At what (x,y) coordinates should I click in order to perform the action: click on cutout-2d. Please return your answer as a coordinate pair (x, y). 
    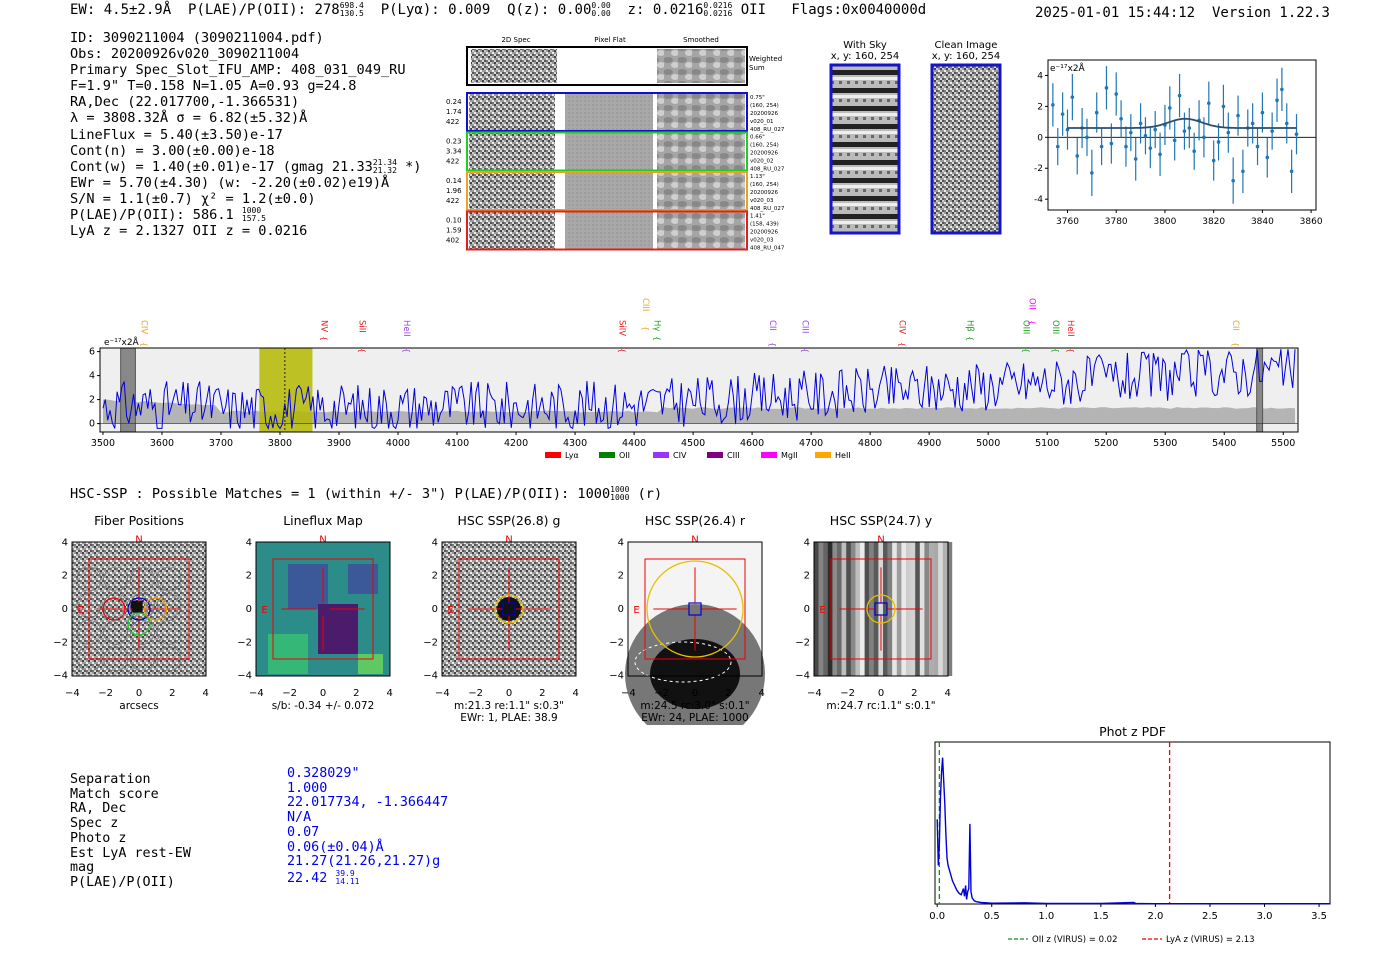
    Looking at the image, I should click on (512, 151).